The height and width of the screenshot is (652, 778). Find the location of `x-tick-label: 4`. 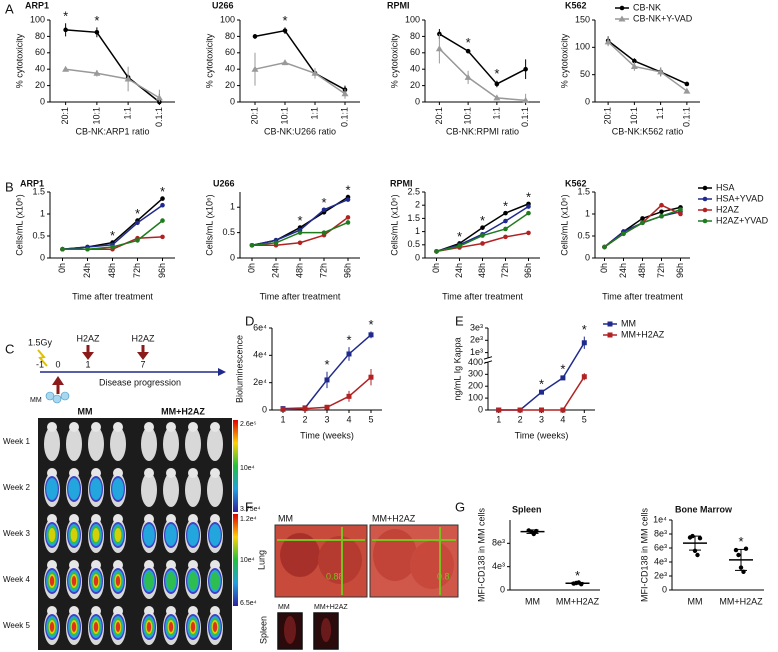

x-tick-label: 4 is located at coordinates (562, 419).